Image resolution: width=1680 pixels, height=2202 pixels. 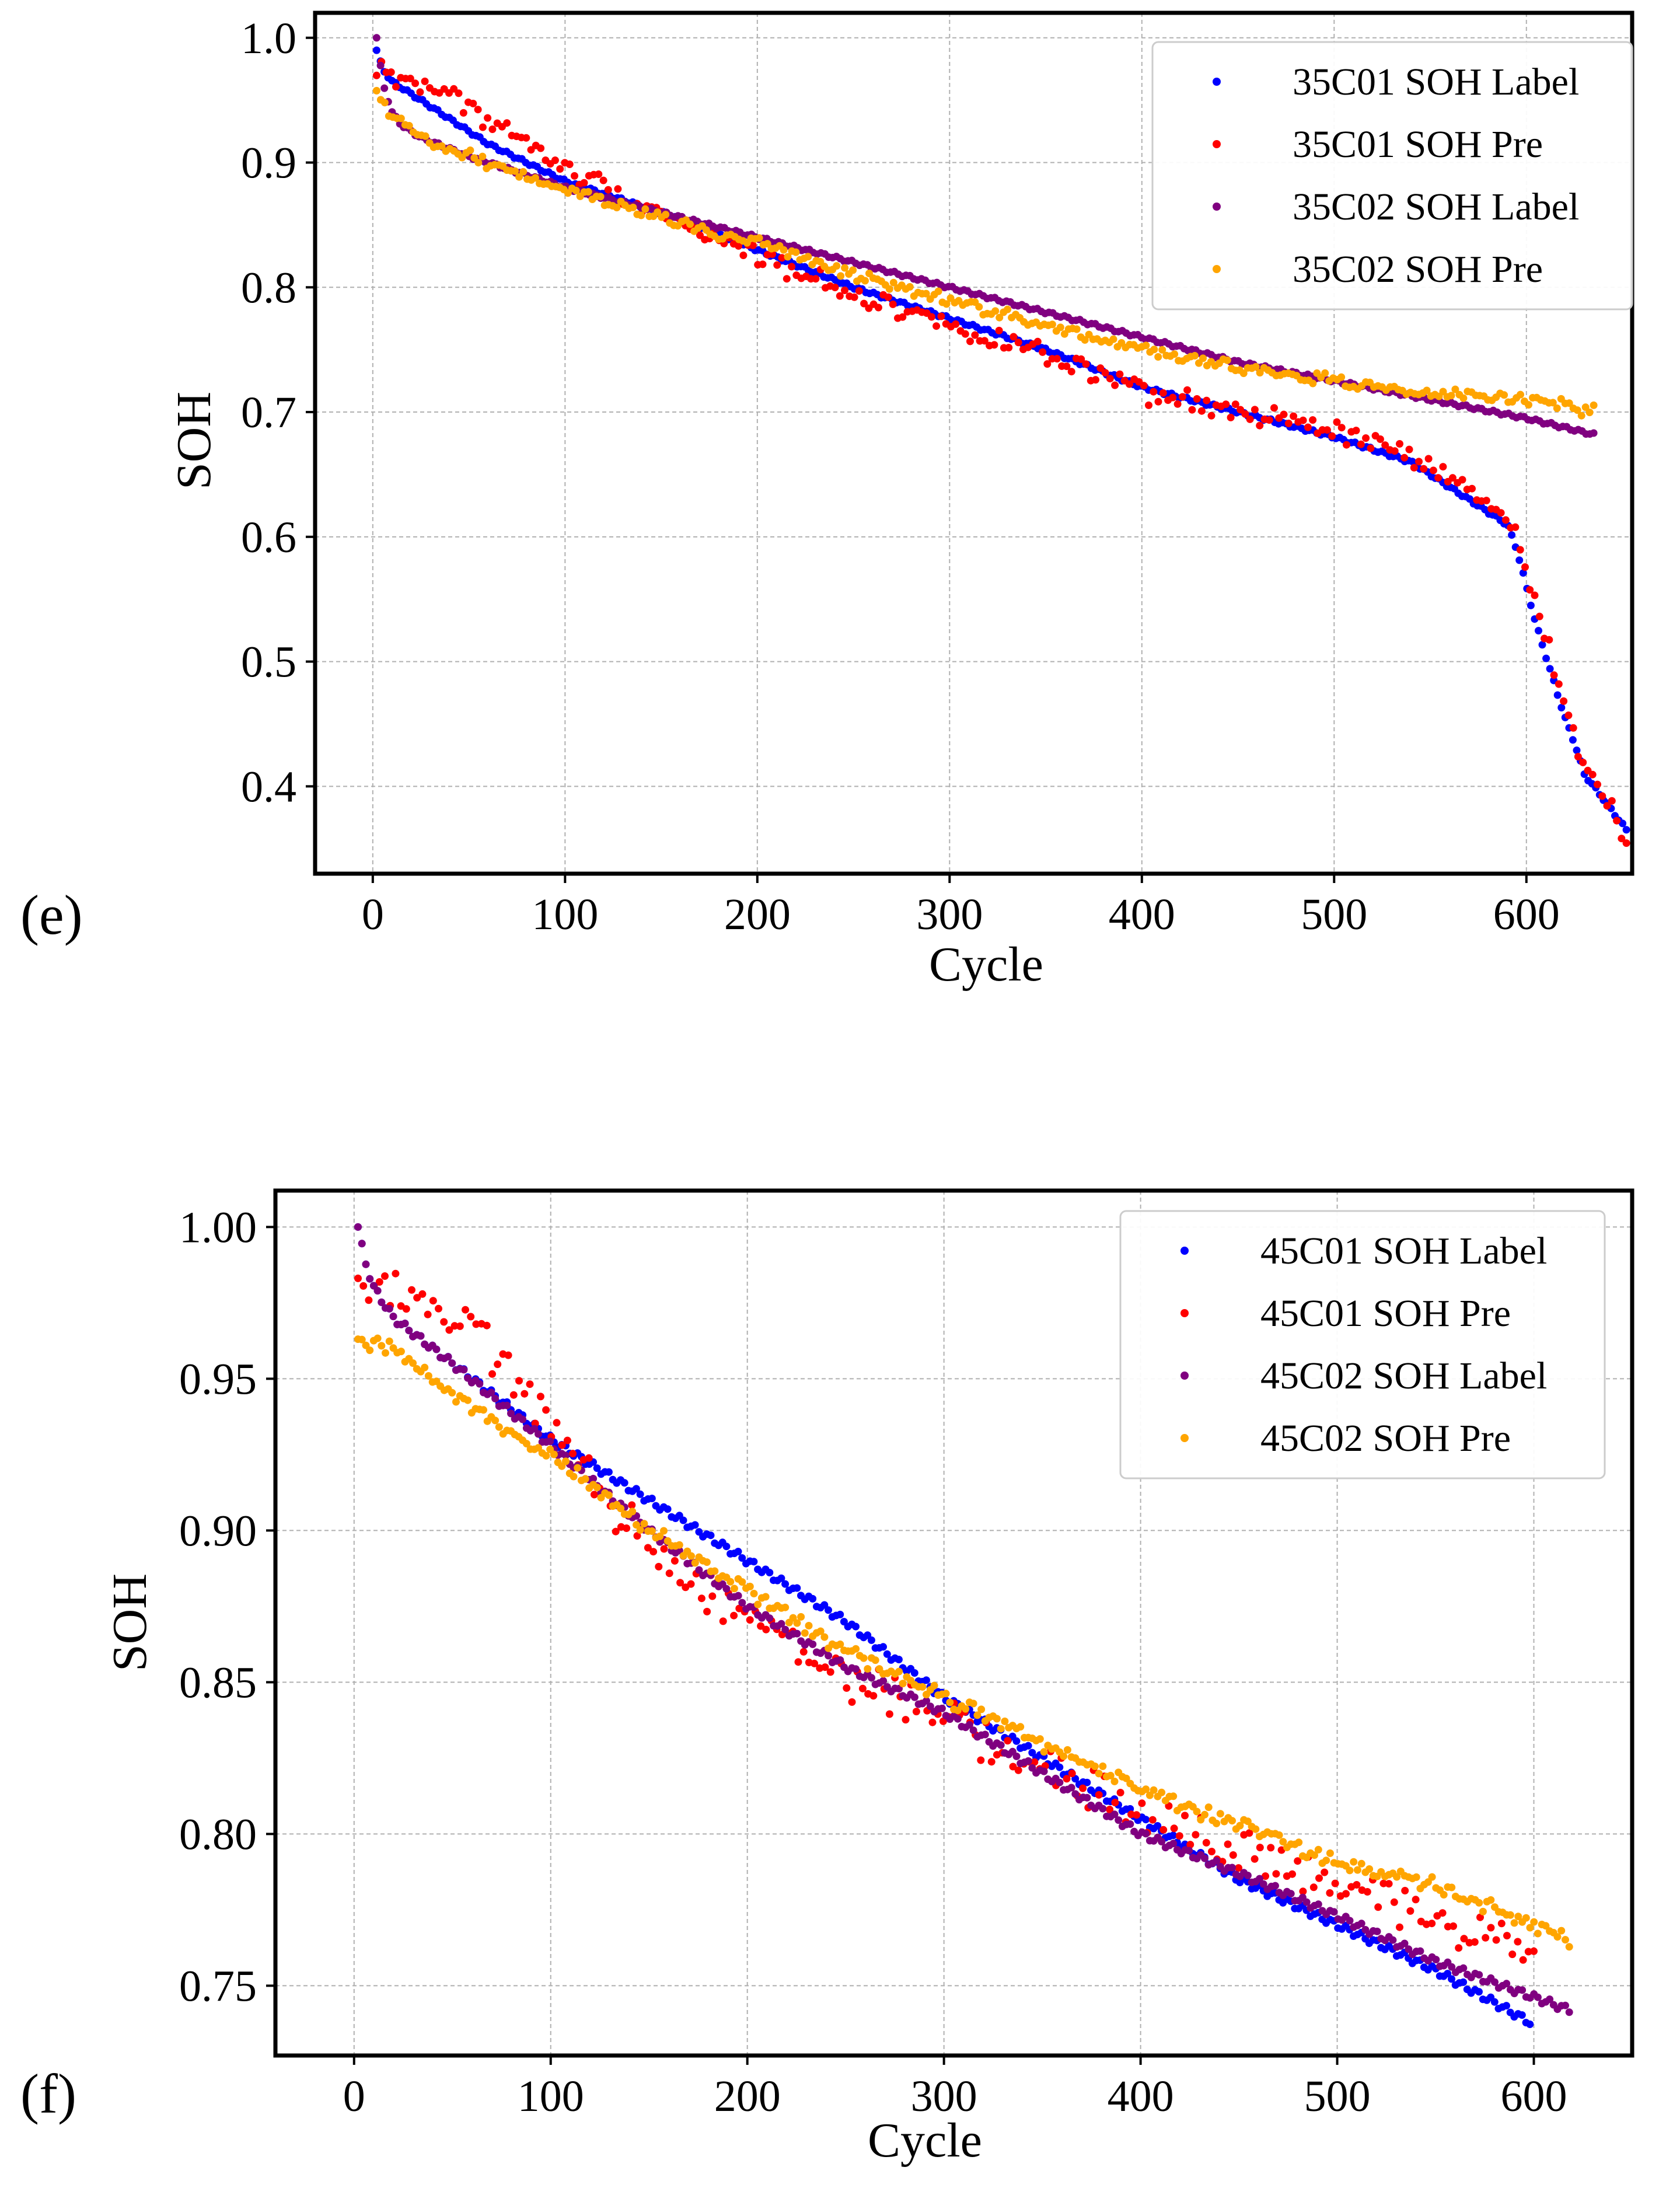 What do you see at coordinates (1385, 1438) in the screenshot?
I see `legend-label-45c02-pre: 45C02 SOH Pre` at bounding box center [1385, 1438].